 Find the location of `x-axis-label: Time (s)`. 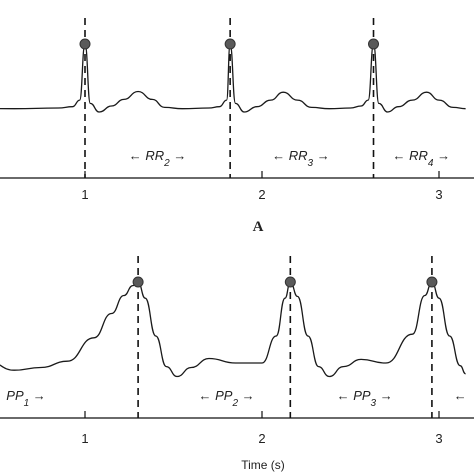

x-axis-label: Time (s) is located at coordinates (263, 465).